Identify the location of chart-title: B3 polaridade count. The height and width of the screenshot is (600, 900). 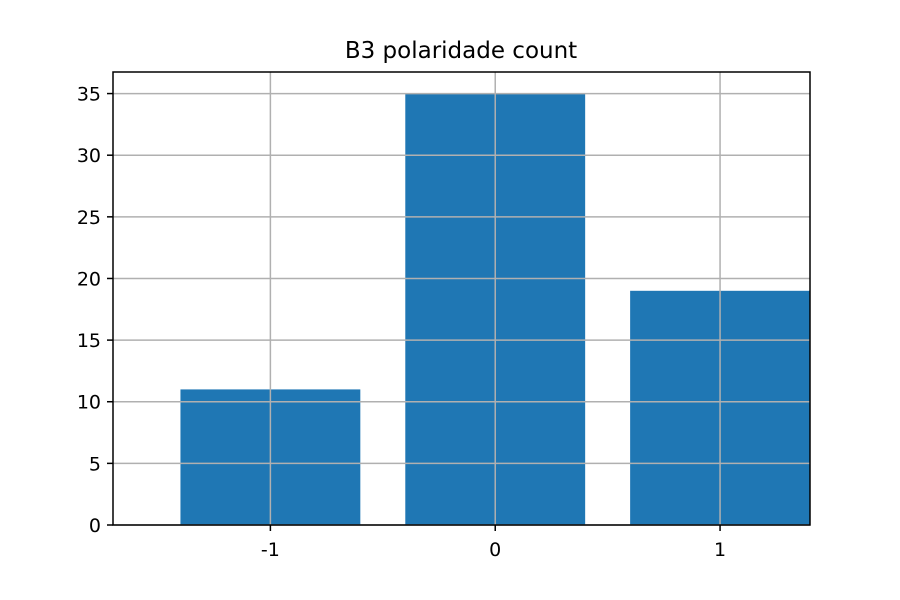
(461, 51).